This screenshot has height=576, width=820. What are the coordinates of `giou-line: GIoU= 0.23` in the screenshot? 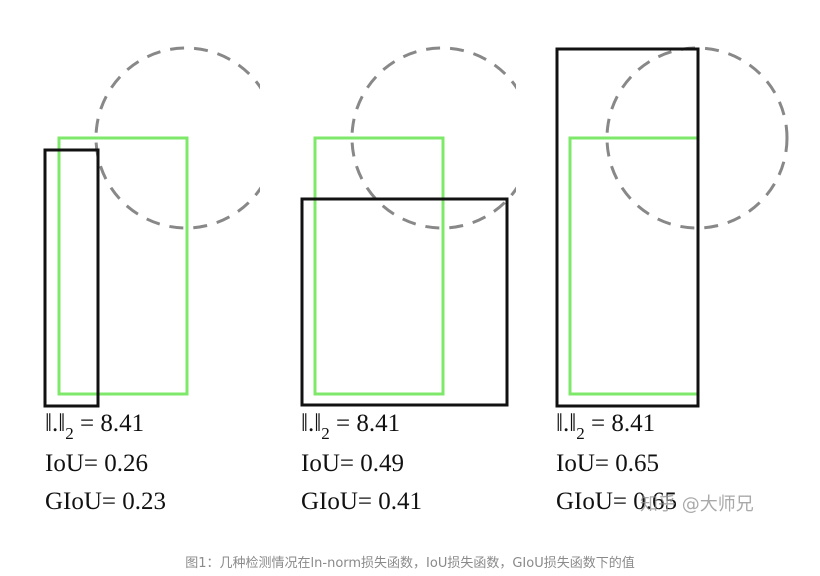 It's located at (106, 501).